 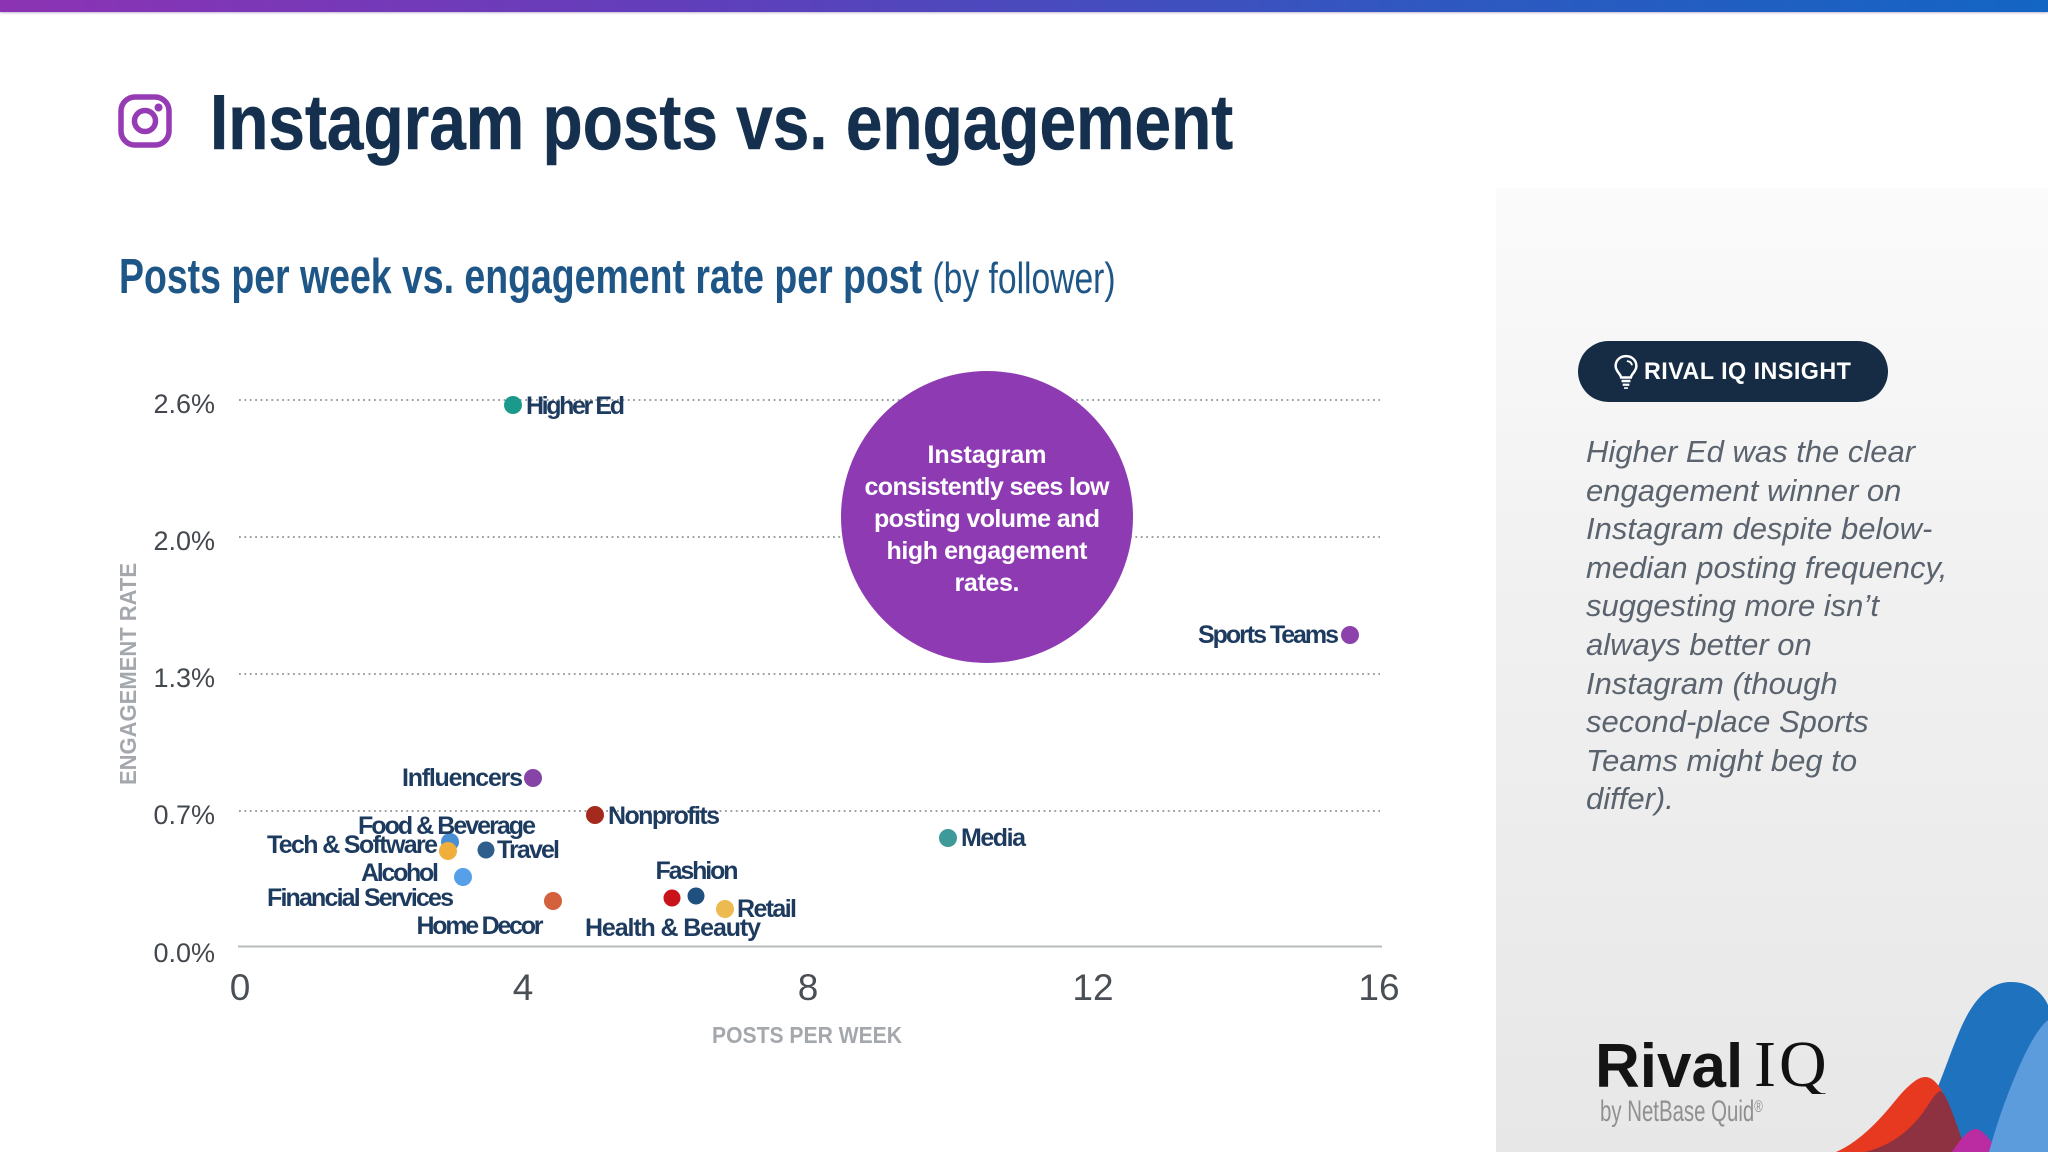 What do you see at coordinates (988, 551) in the screenshot?
I see `svg-text: high engagement` at bounding box center [988, 551].